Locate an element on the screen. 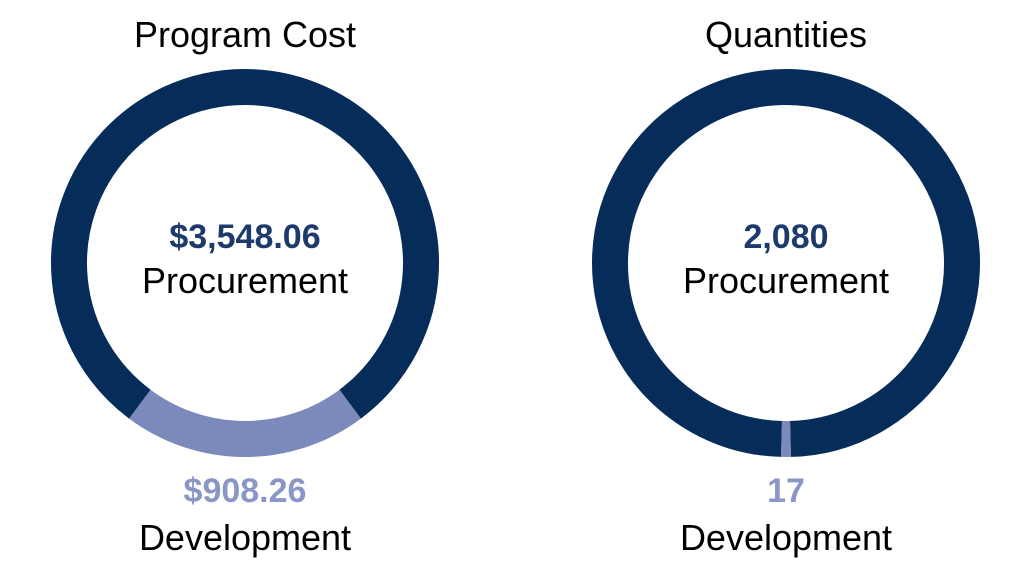 Image resolution: width=1029 pixels, height=578 pixels. program-cost-development-slice is located at coordinates (245, 423).